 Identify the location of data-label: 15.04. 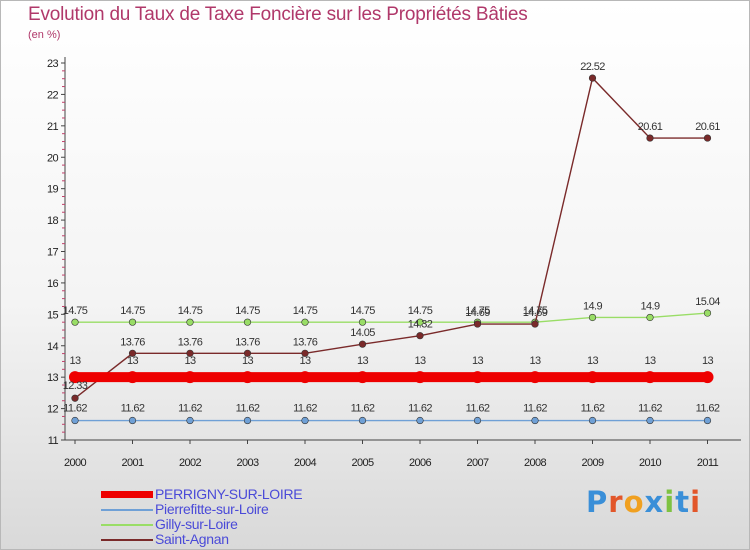
(707, 302).